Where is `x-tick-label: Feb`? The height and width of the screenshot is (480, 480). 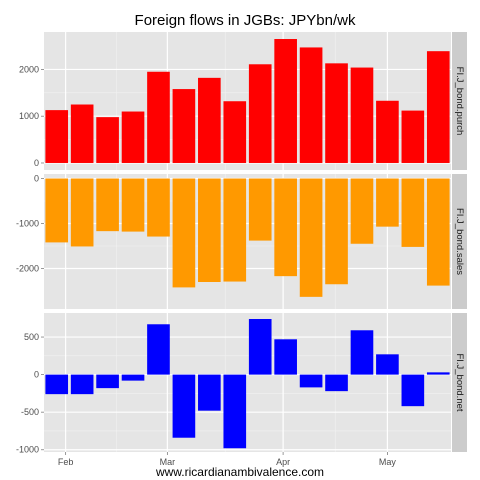
x-tick-label: Feb is located at coordinates (66, 462).